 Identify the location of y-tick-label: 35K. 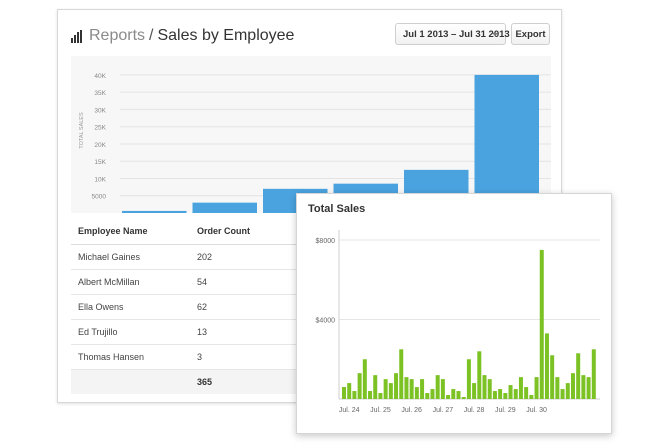
(100, 93).